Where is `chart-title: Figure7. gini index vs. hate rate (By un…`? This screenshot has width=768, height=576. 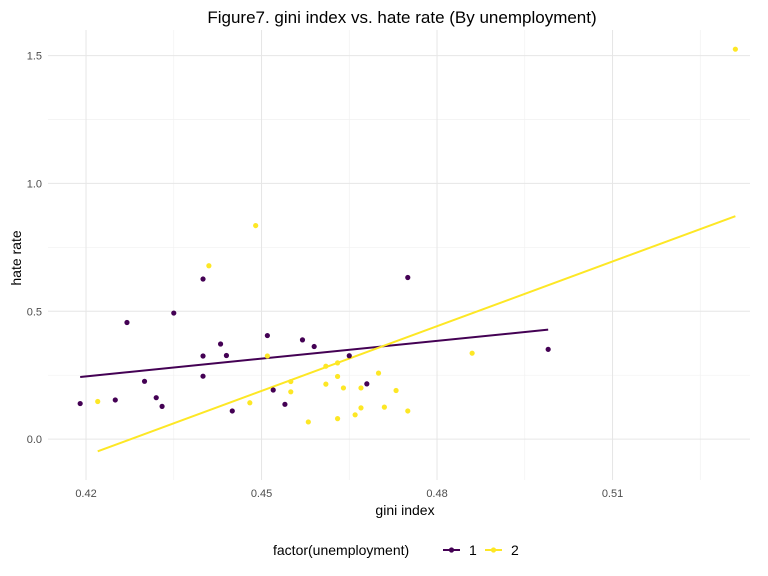
chart-title: Figure7. gini index vs. hate rate (By un… is located at coordinates (401, 17).